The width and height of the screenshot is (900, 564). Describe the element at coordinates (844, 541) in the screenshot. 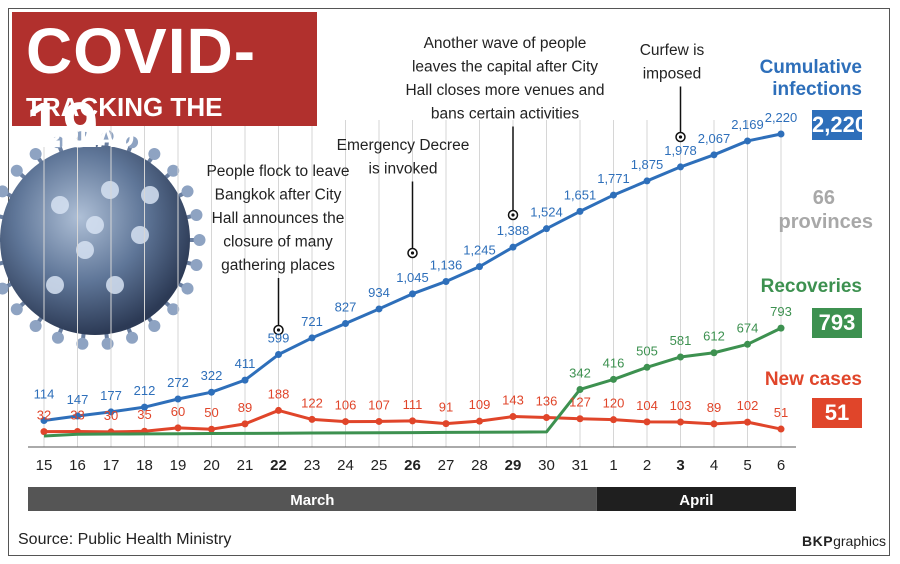

I see `graphics-credit: BKPgraphics` at that location.